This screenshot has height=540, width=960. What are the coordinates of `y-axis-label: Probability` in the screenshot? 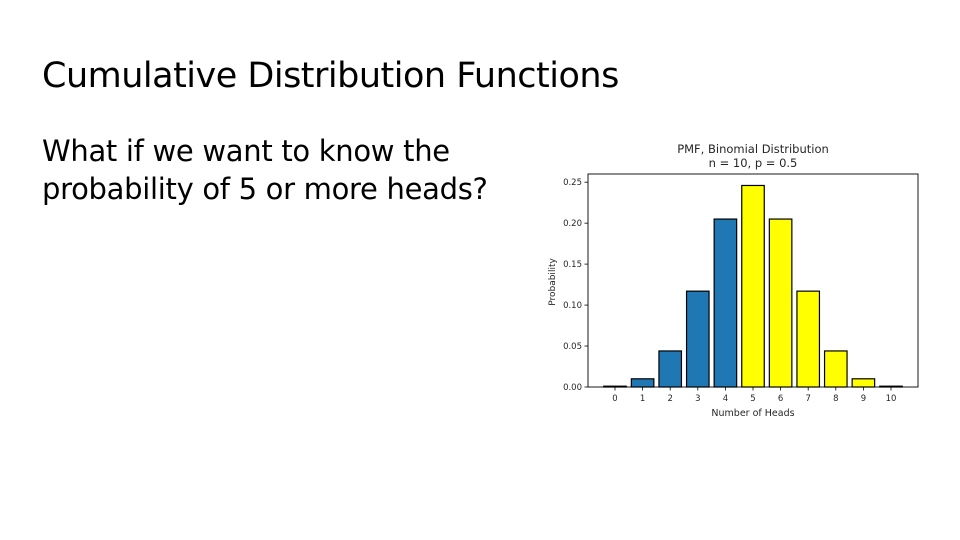 It's located at (553, 282).